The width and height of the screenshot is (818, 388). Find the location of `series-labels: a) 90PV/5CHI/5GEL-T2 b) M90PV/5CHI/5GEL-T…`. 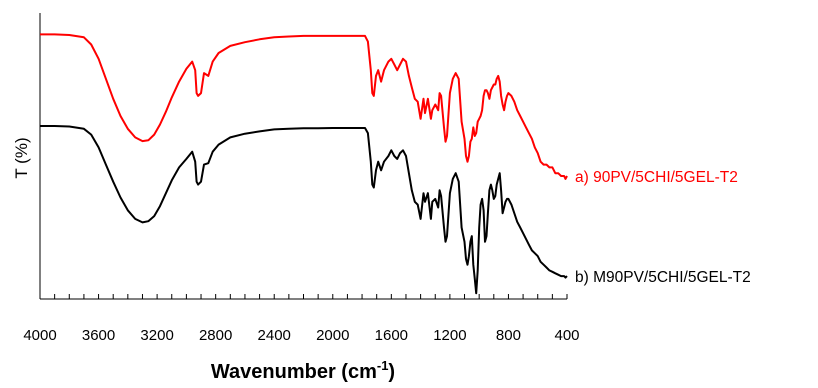

series-labels: a) 90PV/5CHI/5GEL-T2 b) M90PV/5CHI/5GEL-T… is located at coordinates (663, 227).